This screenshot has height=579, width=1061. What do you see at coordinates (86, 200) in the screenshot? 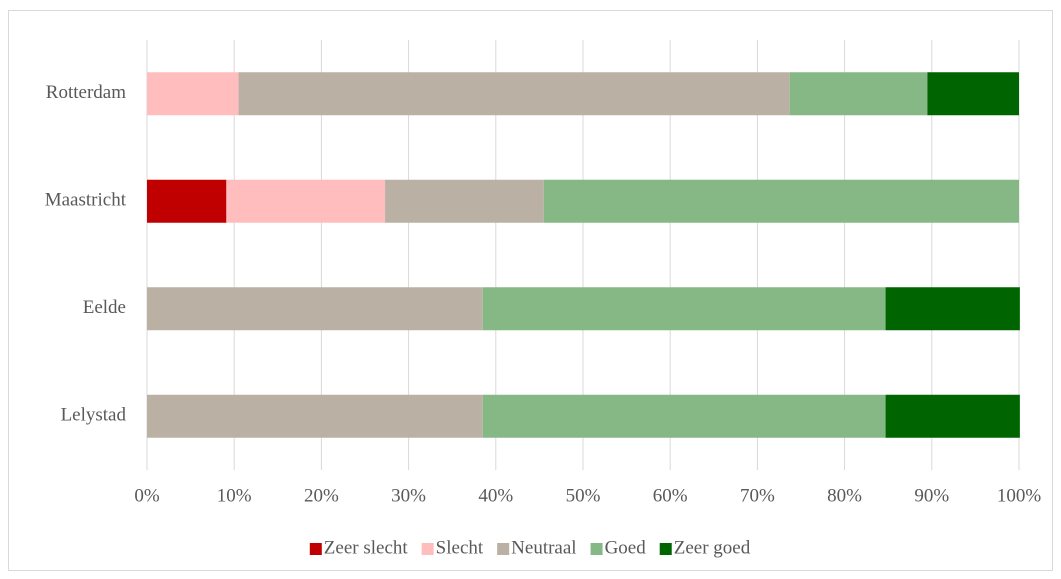
I see `y-tick-label: Maastricht` at bounding box center [86, 200].